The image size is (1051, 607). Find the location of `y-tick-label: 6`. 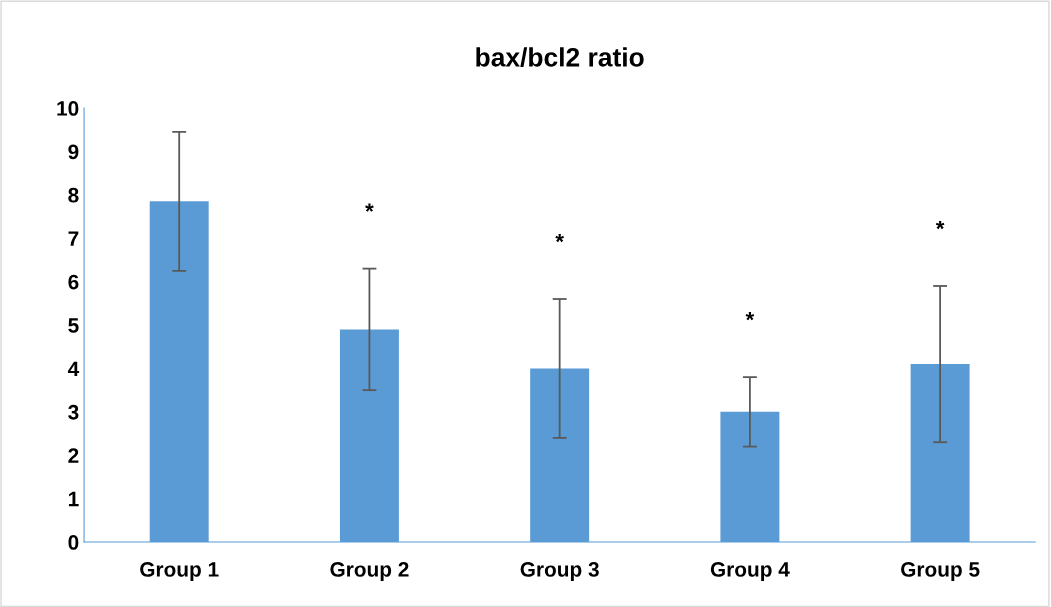

y-tick-label: 6 is located at coordinates (73, 282).